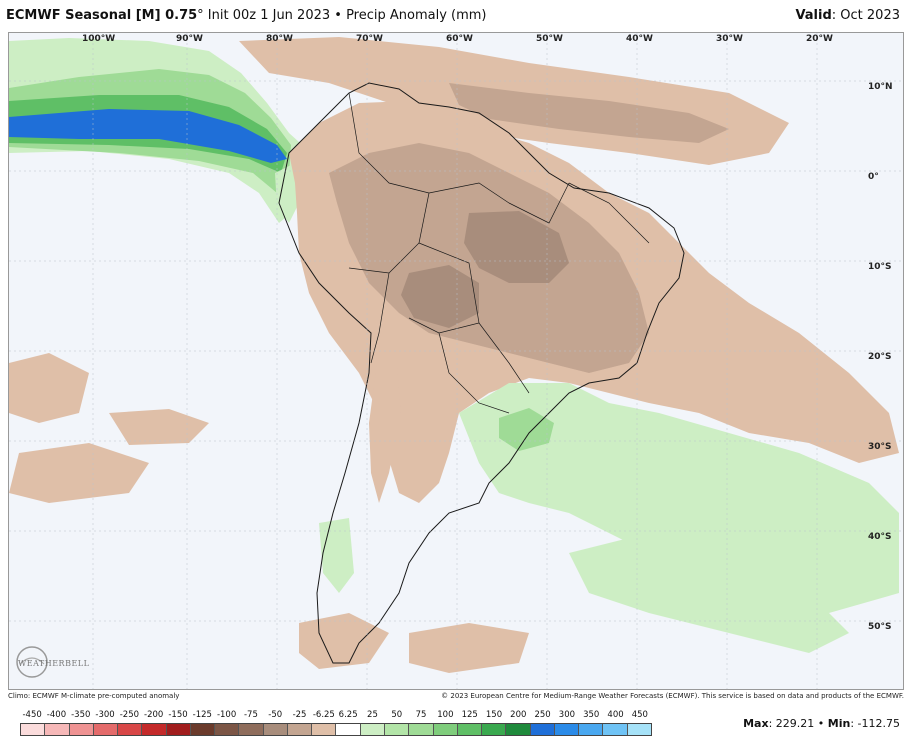 The height and width of the screenshot is (750, 914). Describe the element at coordinates (798, 723) in the screenshot. I see `max-value: : 229.21 •` at that location.